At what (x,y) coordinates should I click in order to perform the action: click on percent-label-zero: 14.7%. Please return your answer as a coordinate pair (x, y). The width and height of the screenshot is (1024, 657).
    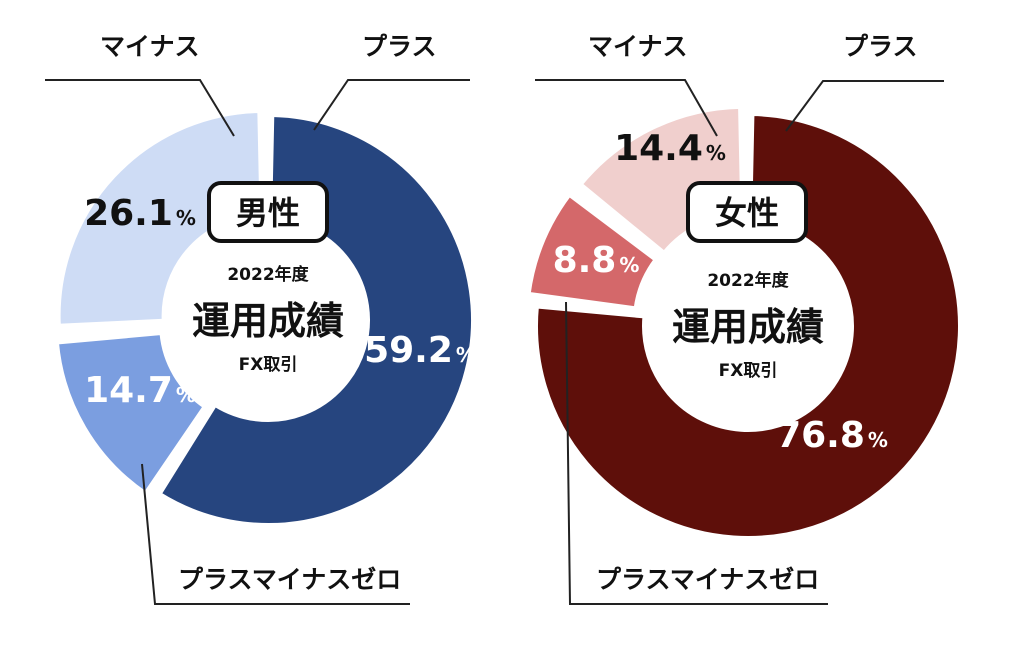
    Looking at the image, I should click on (140, 390).